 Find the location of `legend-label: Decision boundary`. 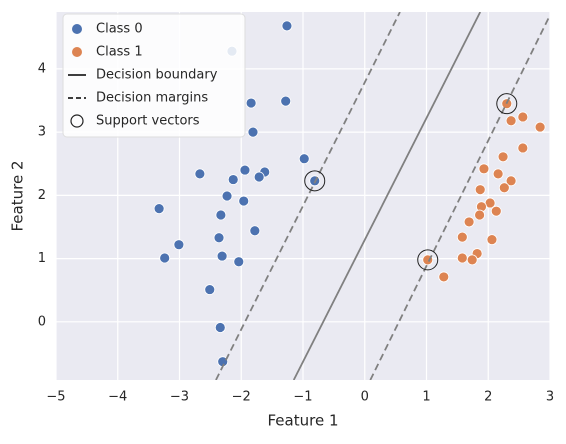

legend-label: Decision boundary is located at coordinates (157, 75).